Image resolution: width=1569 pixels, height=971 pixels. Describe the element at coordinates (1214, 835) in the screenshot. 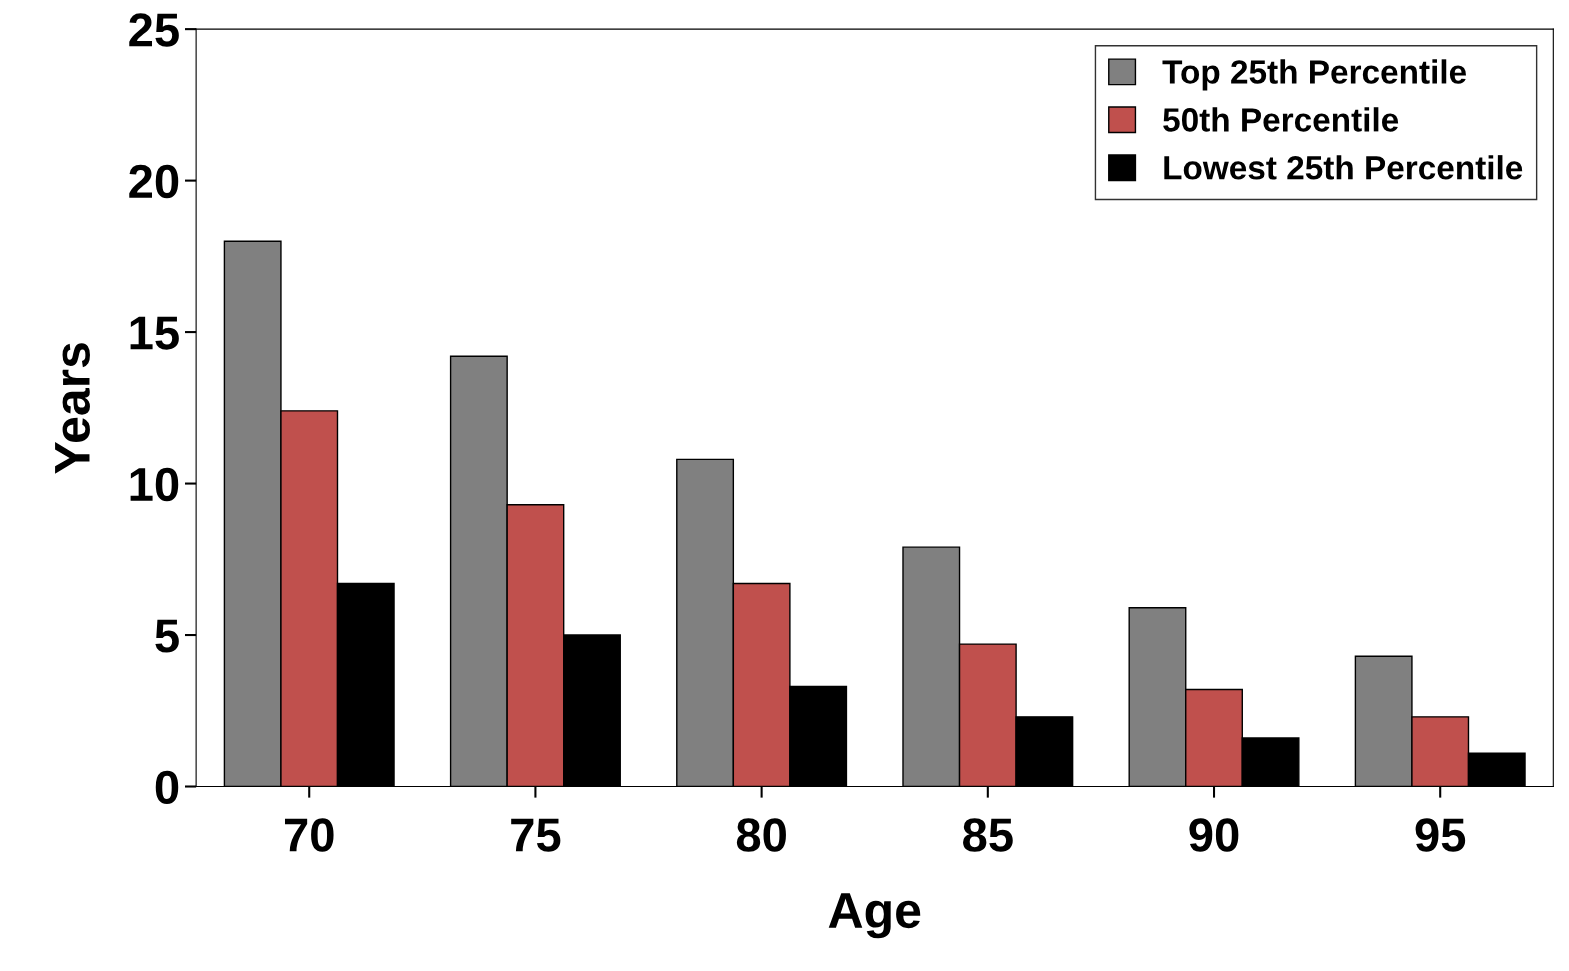

I see `x-tick-label: 90` at that location.